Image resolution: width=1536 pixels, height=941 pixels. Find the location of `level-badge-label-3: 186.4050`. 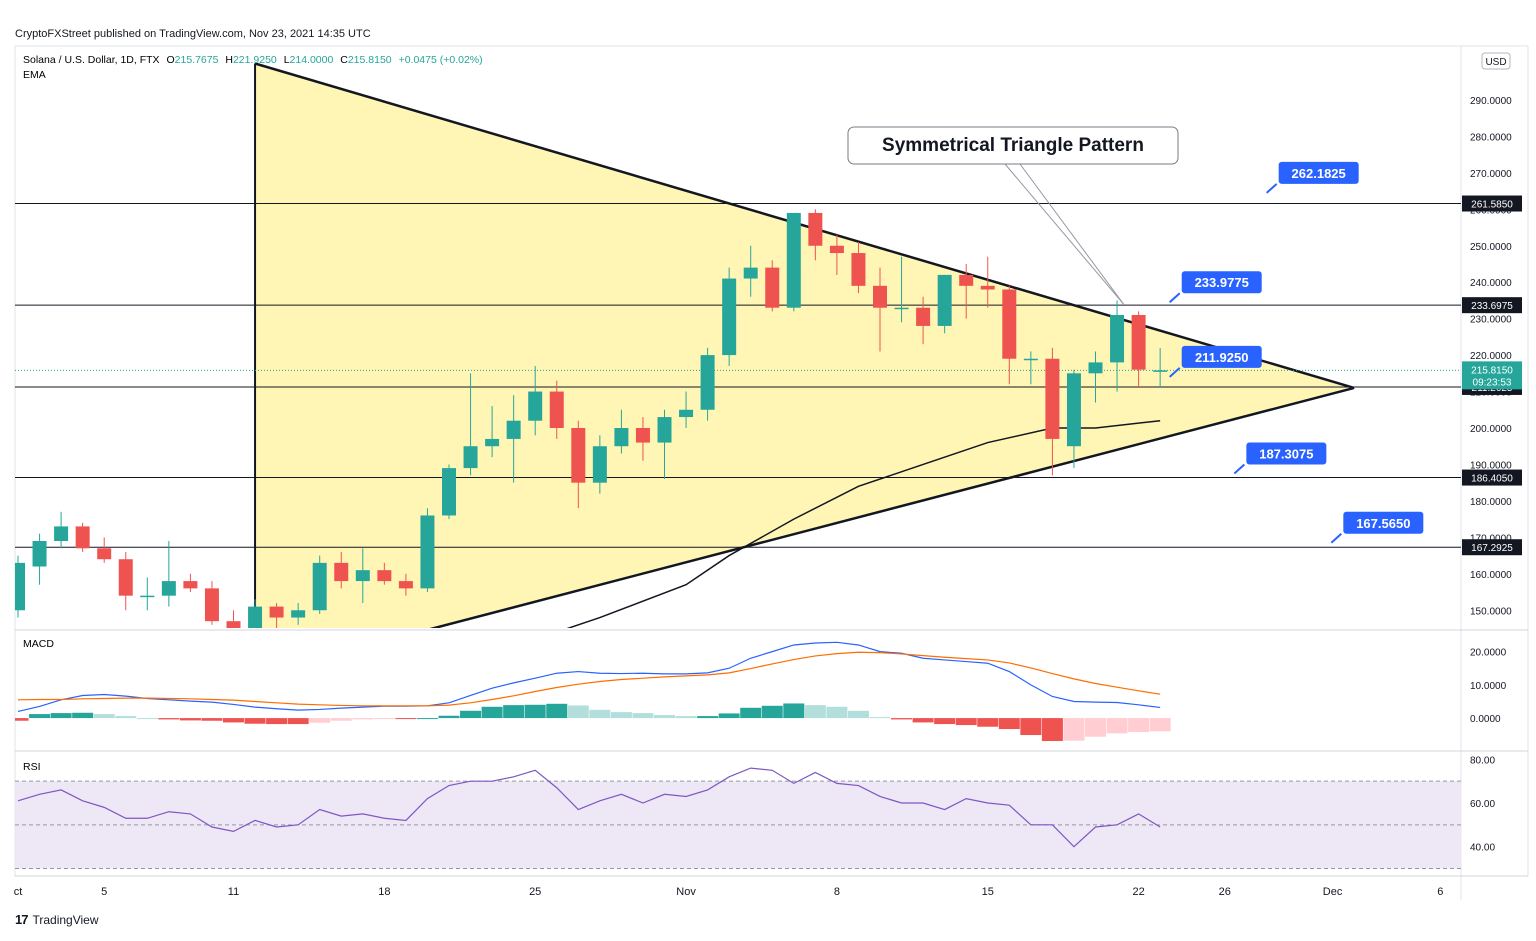

level-badge-label-3: 186.4050 is located at coordinates (1492, 479).